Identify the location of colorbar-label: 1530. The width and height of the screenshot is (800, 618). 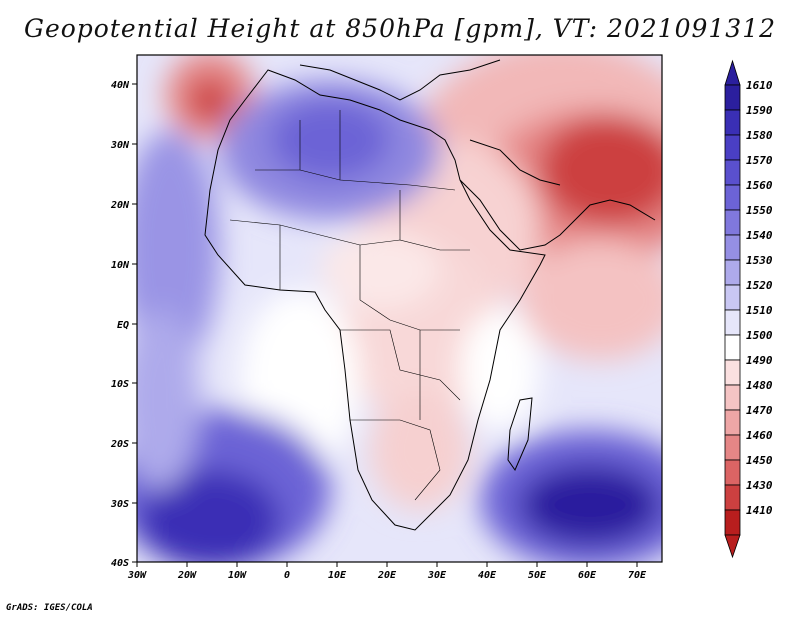
(759, 260).